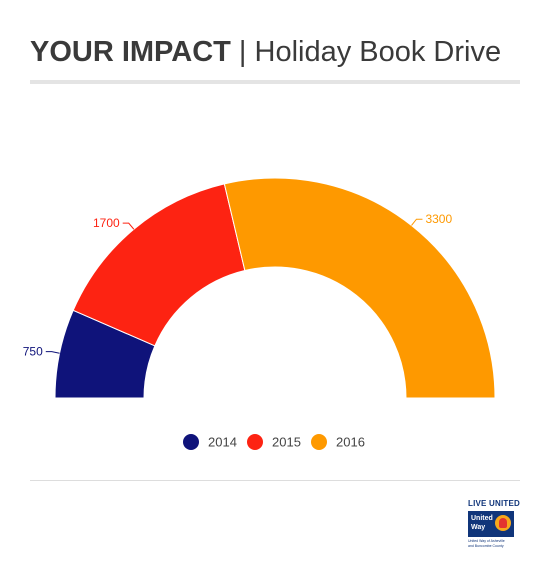 The height and width of the screenshot is (562, 550). What do you see at coordinates (319, 442) in the screenshot?
I see `legend-swatch-2016` at bounding box center [319, 442].